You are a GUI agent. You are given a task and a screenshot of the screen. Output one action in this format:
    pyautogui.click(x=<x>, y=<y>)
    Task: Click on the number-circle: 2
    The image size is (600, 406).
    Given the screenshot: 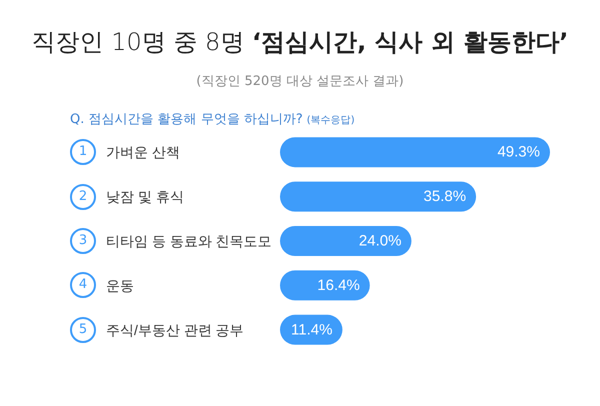 What is the action you would take?
    pyautogui.click(x=83, y=197)
    